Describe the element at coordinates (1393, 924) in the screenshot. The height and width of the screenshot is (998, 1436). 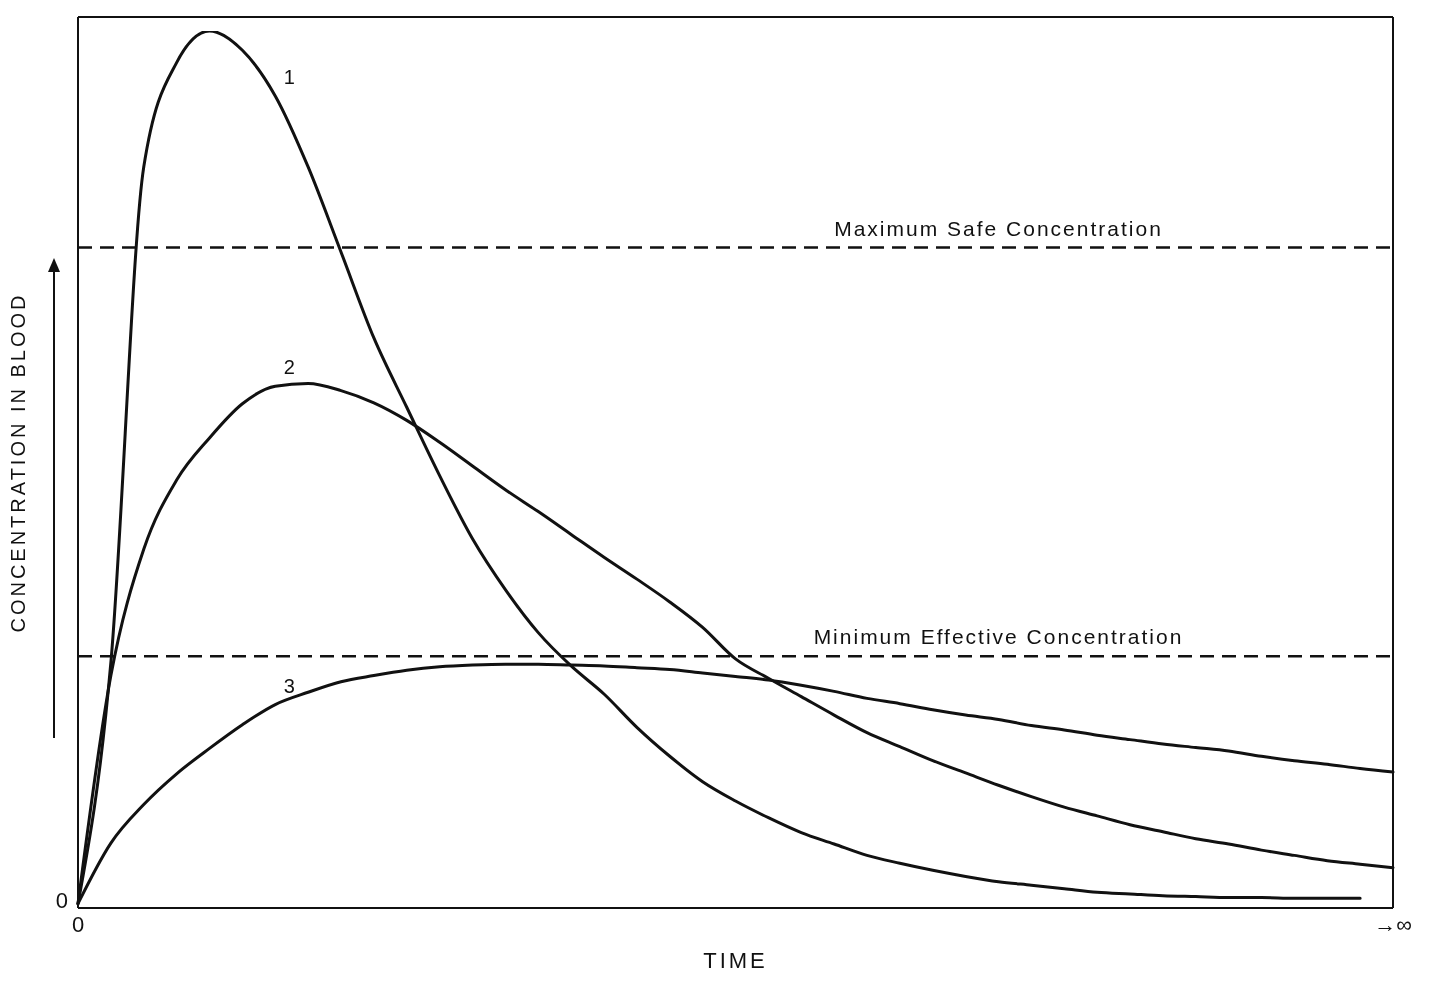
I see `x-tick-label: →∞` at that location.